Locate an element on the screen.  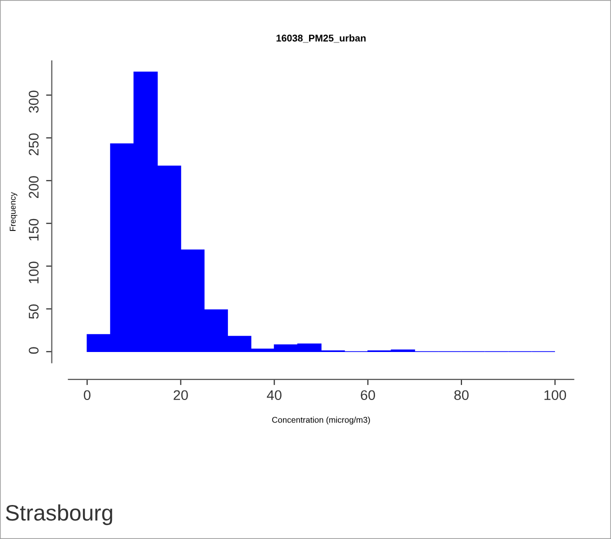
y-axis-title: Frequency is located at coordinates (14, 211).